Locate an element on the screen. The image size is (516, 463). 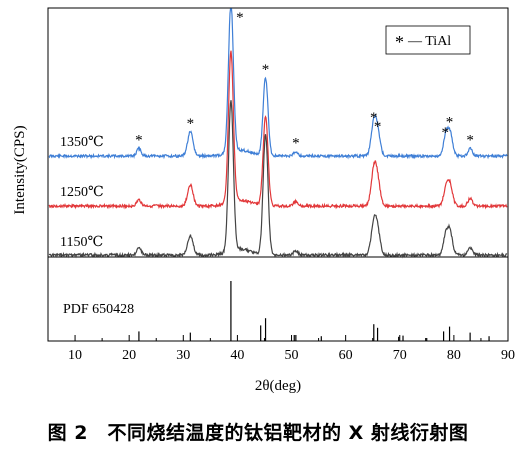
x-tick-label: 30 is located at coordinates (183, 355).